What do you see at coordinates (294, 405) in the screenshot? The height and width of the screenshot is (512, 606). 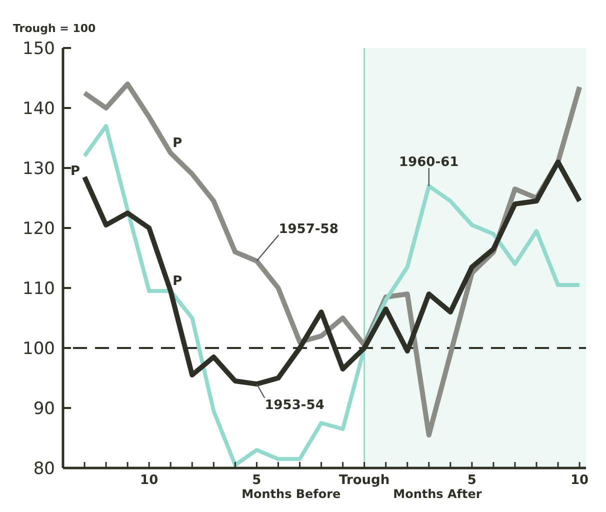 I see `series-label: 1953-54` at bounding box center [294, 405].